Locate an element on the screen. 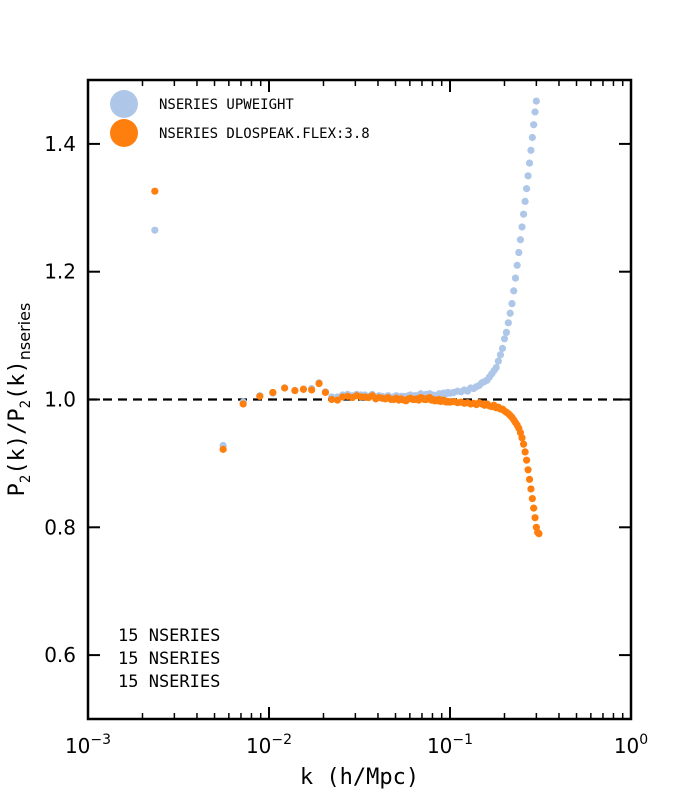 This screenshot has width=700, height=800. annotation-line-2: 15 NSERIES is located at coordinates (169, 659).